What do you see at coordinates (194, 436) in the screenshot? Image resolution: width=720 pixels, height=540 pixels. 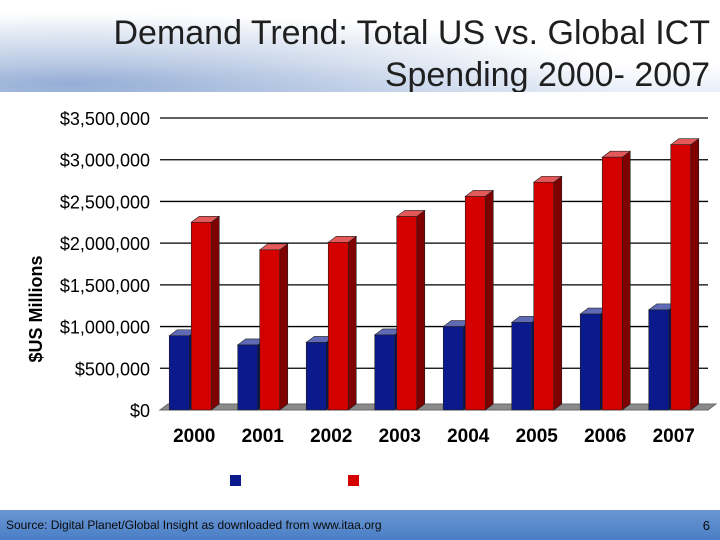 I see `x-tick-label: 2000` at bounding box center [194, 436].